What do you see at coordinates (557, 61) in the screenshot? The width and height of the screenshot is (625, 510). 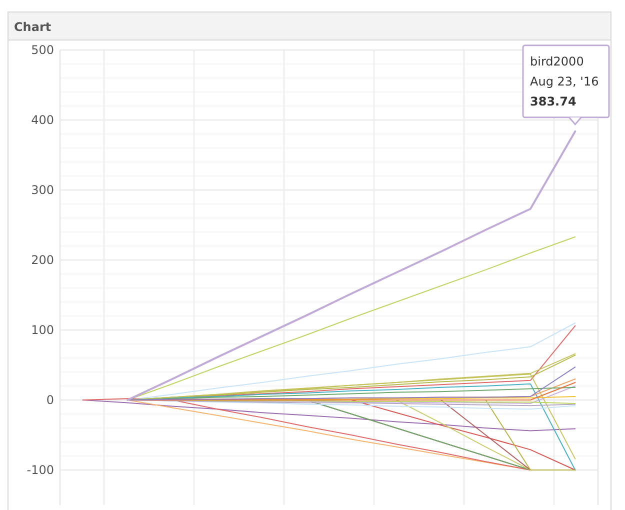 I see `text: bird2000` at bounding box center [557, 61].